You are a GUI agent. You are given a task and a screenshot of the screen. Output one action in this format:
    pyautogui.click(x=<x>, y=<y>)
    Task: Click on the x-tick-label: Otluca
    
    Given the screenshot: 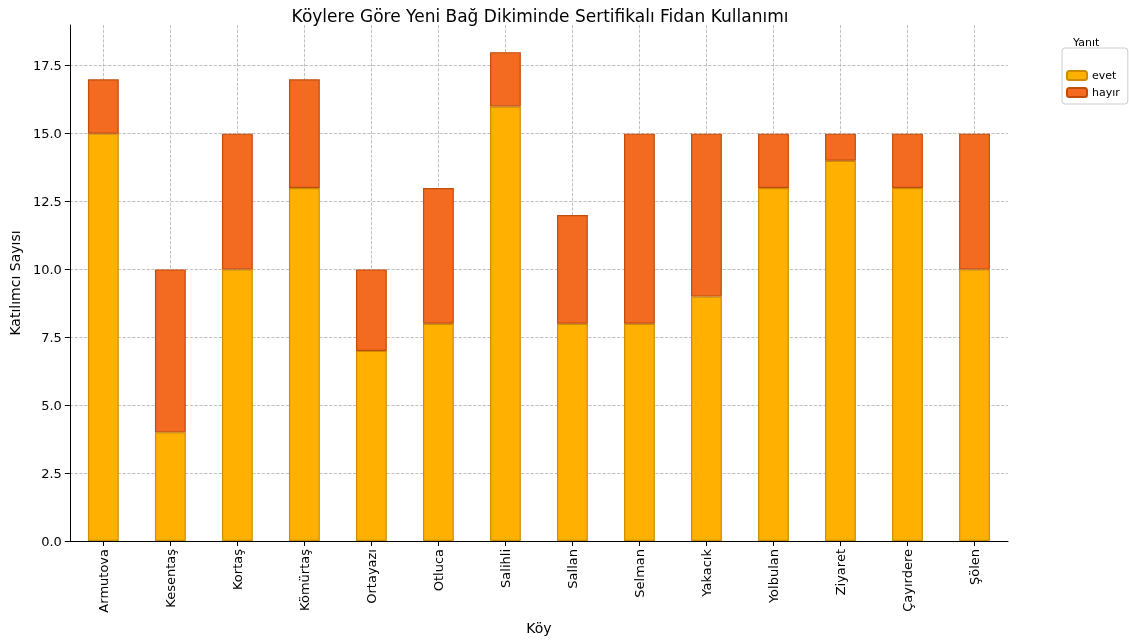 What is the action you would take?
    pyautogui.click(x=438, y=570)
    